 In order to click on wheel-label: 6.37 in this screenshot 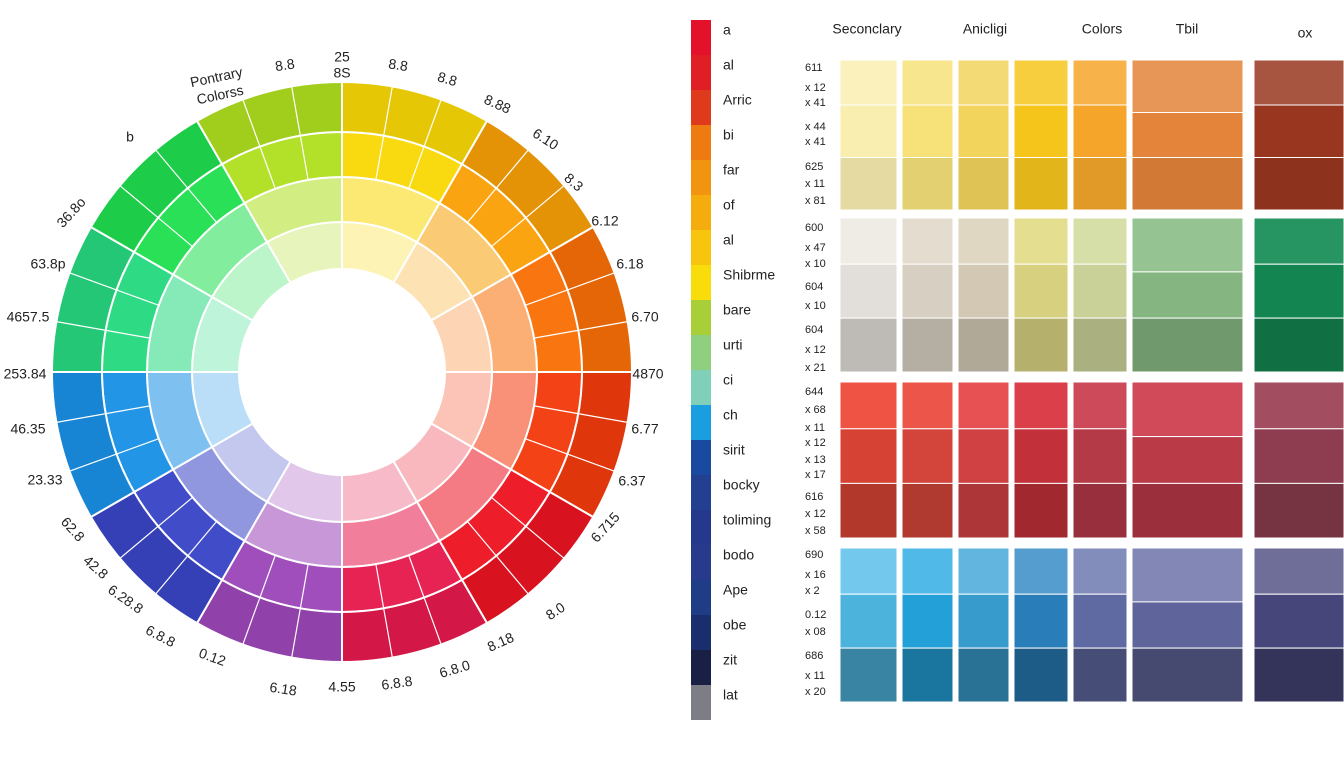, I will do `click(631, 481)`.